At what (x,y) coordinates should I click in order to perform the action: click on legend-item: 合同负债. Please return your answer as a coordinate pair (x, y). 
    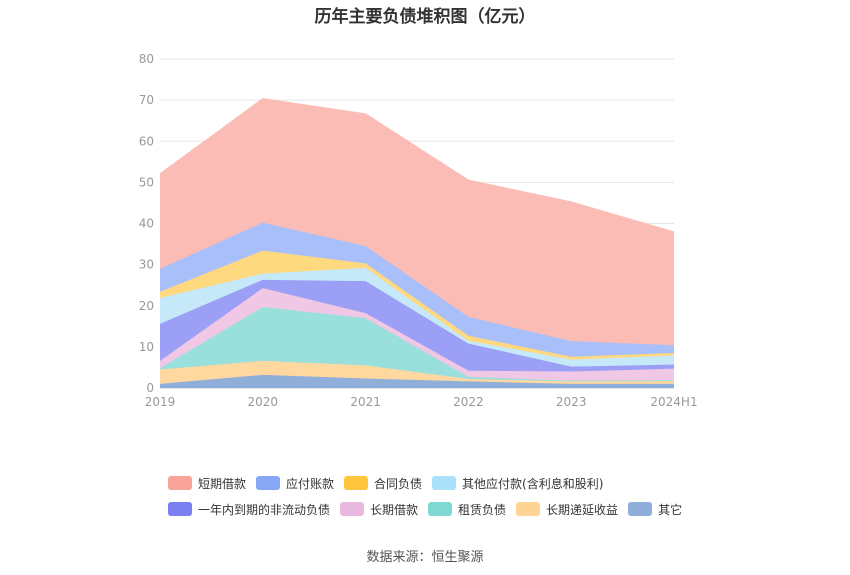
    Looking at the image, I should click on (383, 483).